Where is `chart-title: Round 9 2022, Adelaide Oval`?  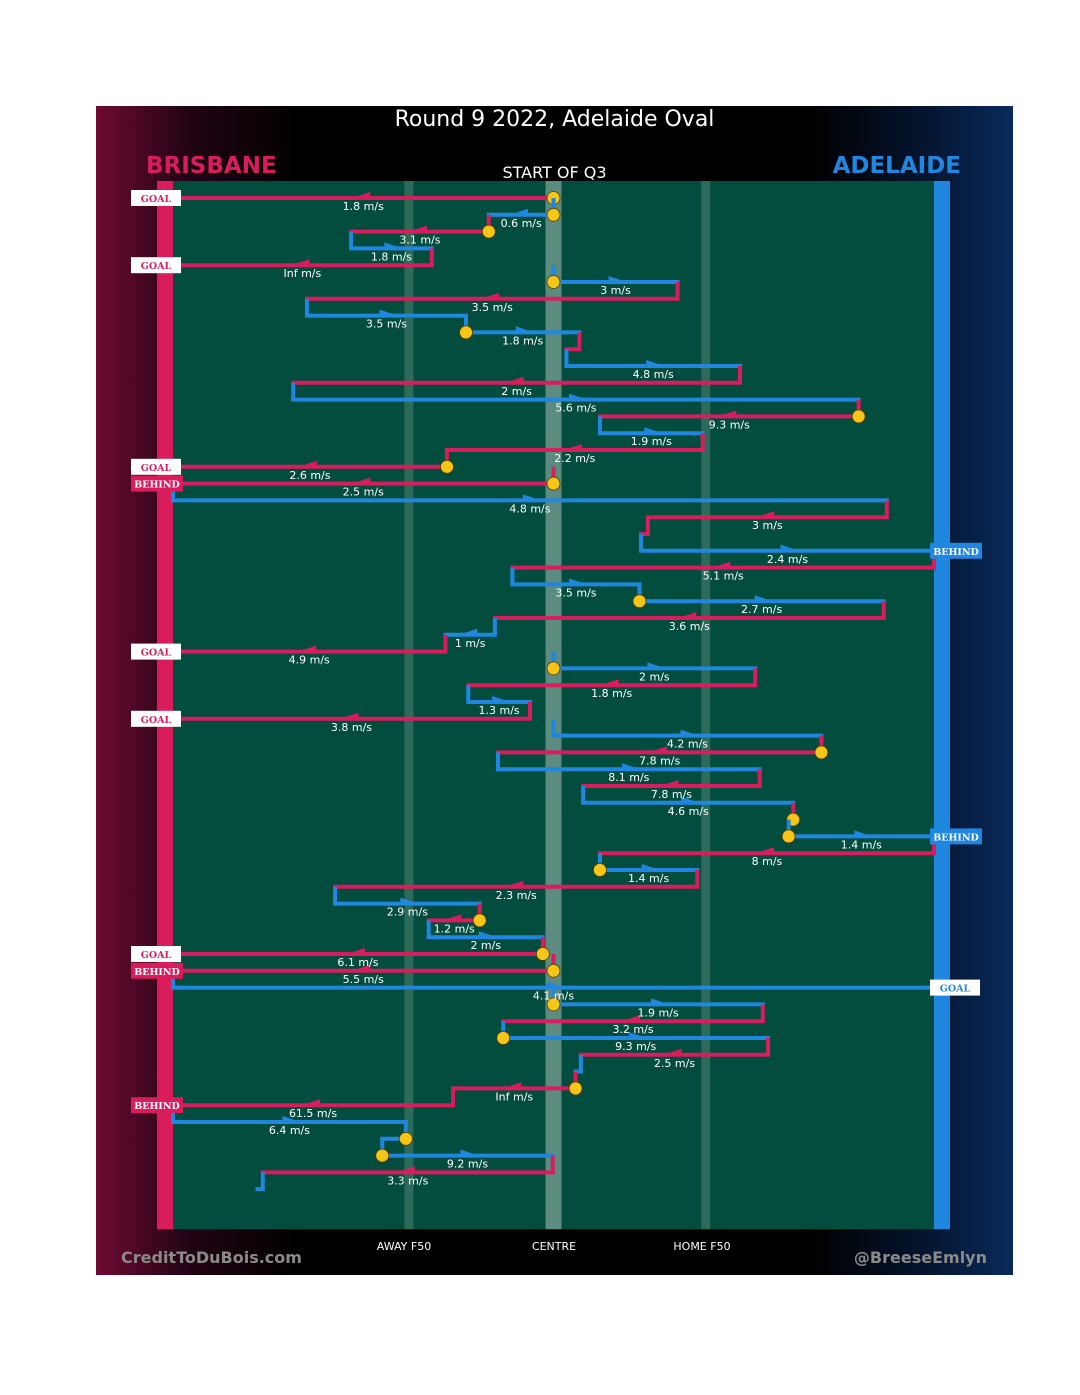 chart-title: Round 9 2022, Adelaide Oval is located at coordinates (554, 119).